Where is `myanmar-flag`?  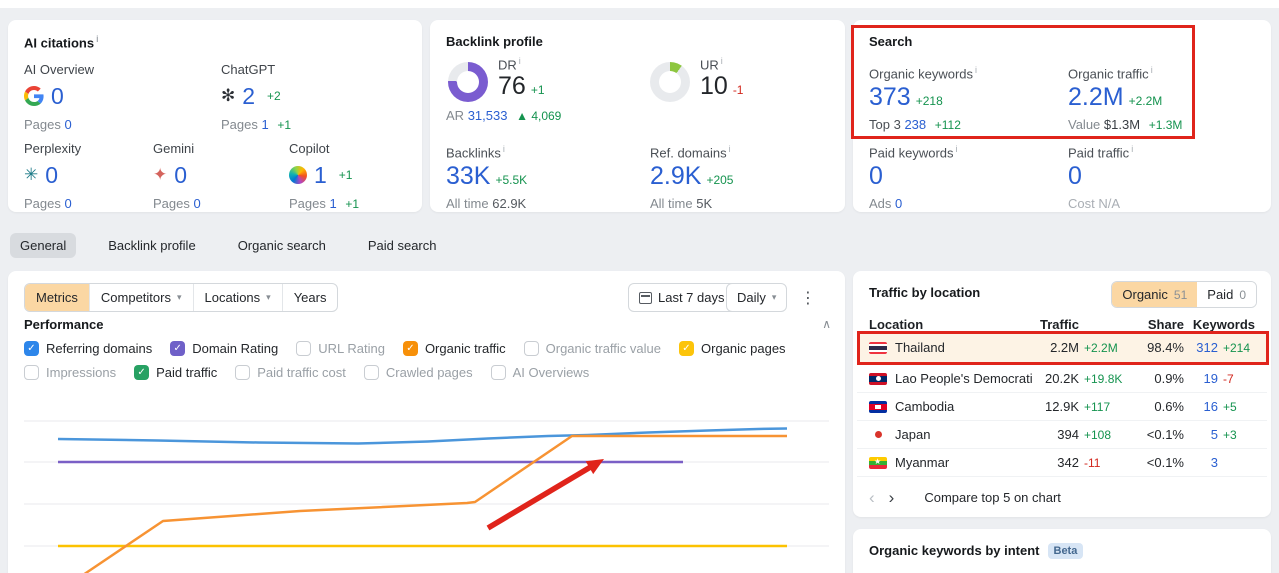 myanmar-flag is located at coordinates (878, 462).